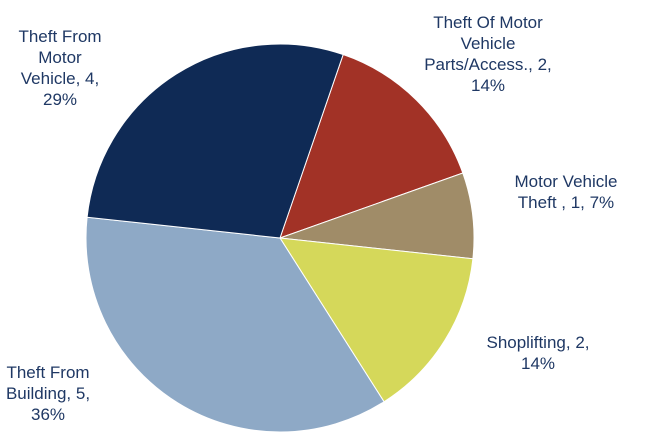 The height and width of the screenshot is (432, 651). I want to click on slice-label: Theft From Building, 5, 36%, so click(48, 393).